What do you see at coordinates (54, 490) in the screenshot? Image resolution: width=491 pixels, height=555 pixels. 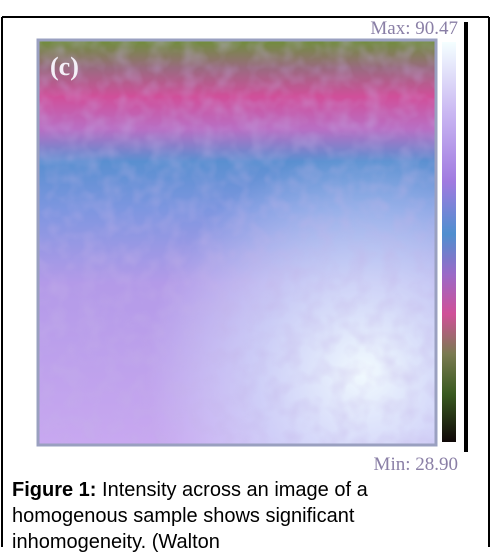 I see `caption-label: Figure 1:` at bounding box center [54, 490].